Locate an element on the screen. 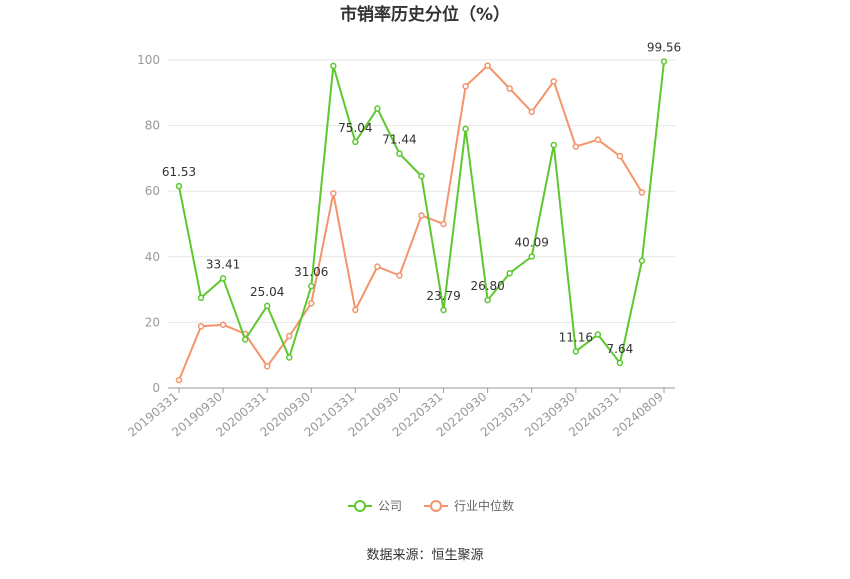 This screenshot has width=850, height=579. legend-item-0: 公司 is located at coordinates (375, 506).